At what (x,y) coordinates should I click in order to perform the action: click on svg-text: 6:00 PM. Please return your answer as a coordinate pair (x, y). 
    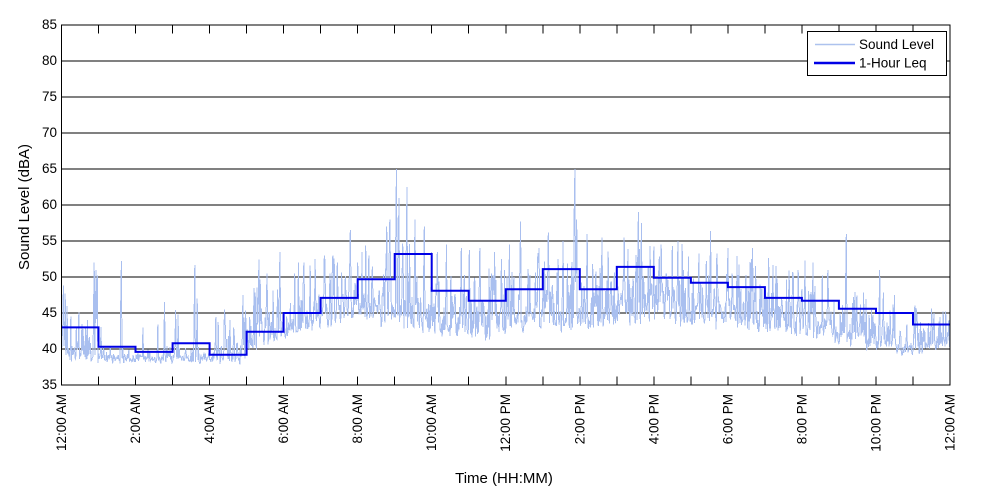
    Looking at the image, I should click on (727, 419).